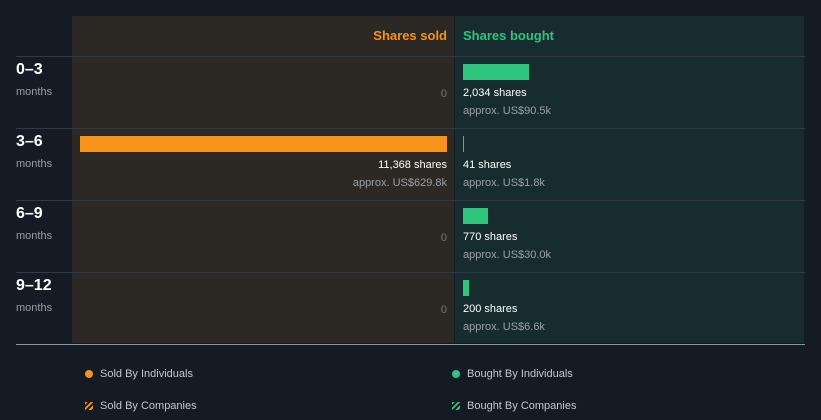 The width and height of the screenshot is (821, 420). I want to click on bought-shares-label: 41 shares, so click(487, 165).